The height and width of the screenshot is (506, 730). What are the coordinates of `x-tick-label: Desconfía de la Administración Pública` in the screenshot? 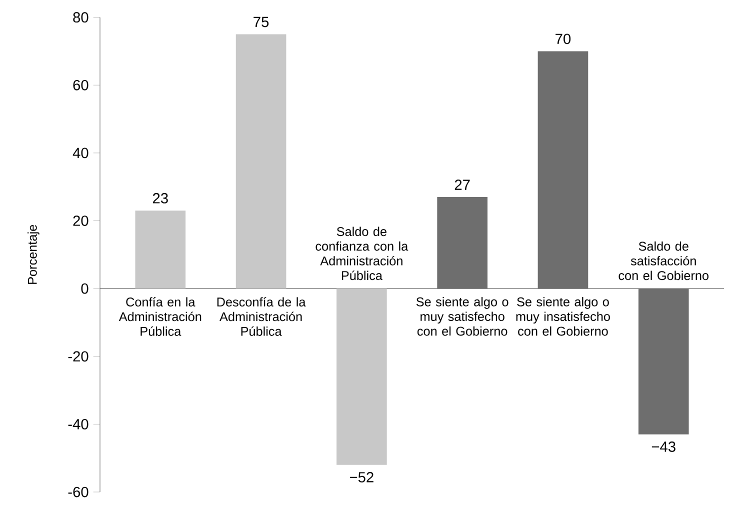 It's located at (261, 316).